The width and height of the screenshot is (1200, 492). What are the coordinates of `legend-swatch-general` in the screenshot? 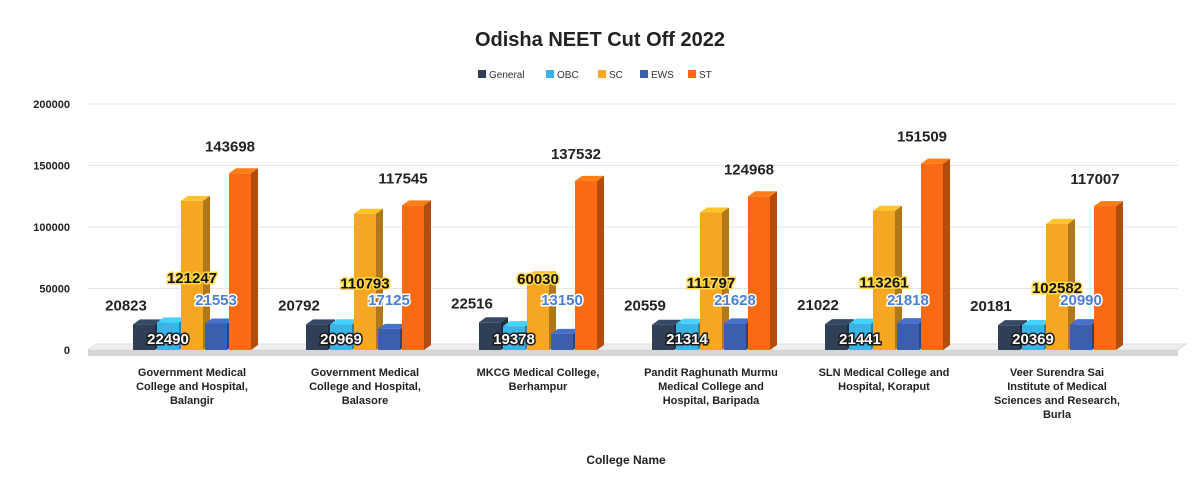 It's located at (482, 74).